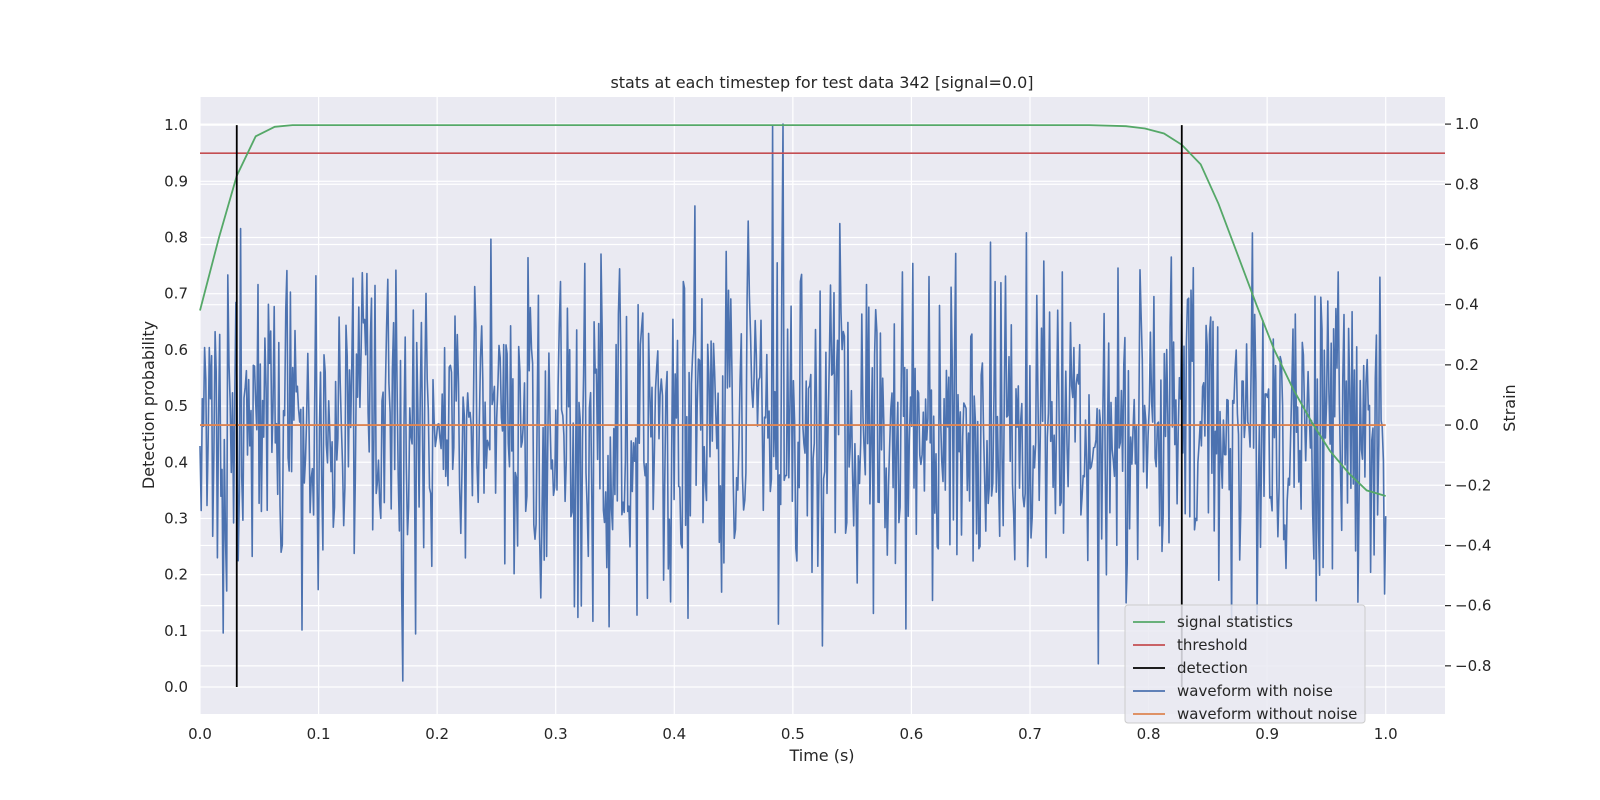 This screenshot has height=800, width=1600. Describe the element at coordinates (1509, 407) in the screenshot. I see `y-axis-label-right: Strain` at that location.